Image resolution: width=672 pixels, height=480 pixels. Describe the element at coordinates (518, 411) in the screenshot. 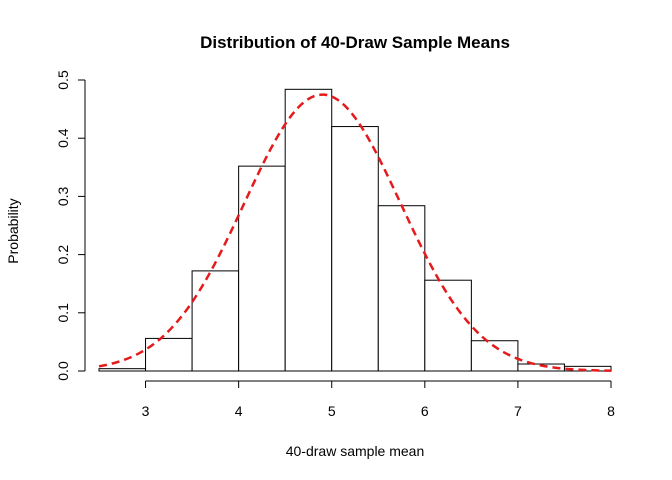

I see `x-tick-label: 7` at that location.